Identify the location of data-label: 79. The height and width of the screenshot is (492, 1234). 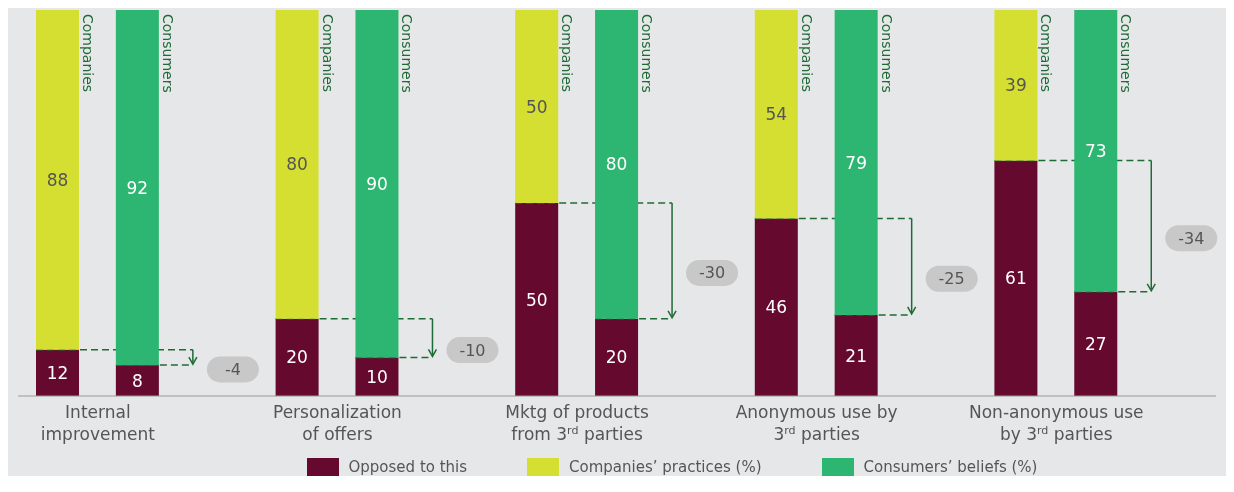
(856, 162).